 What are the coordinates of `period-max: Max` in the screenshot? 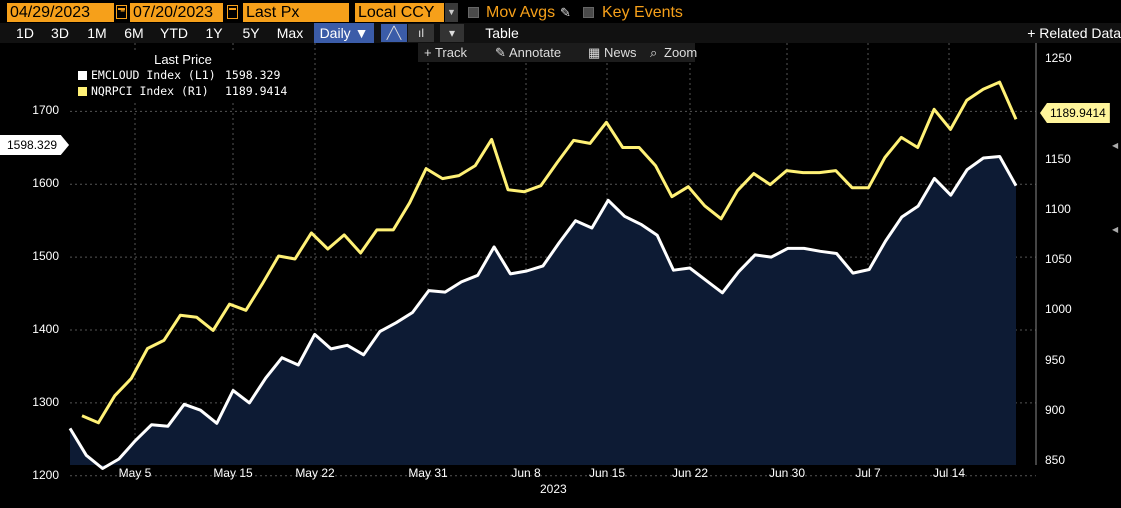 It's located at (290, 33).